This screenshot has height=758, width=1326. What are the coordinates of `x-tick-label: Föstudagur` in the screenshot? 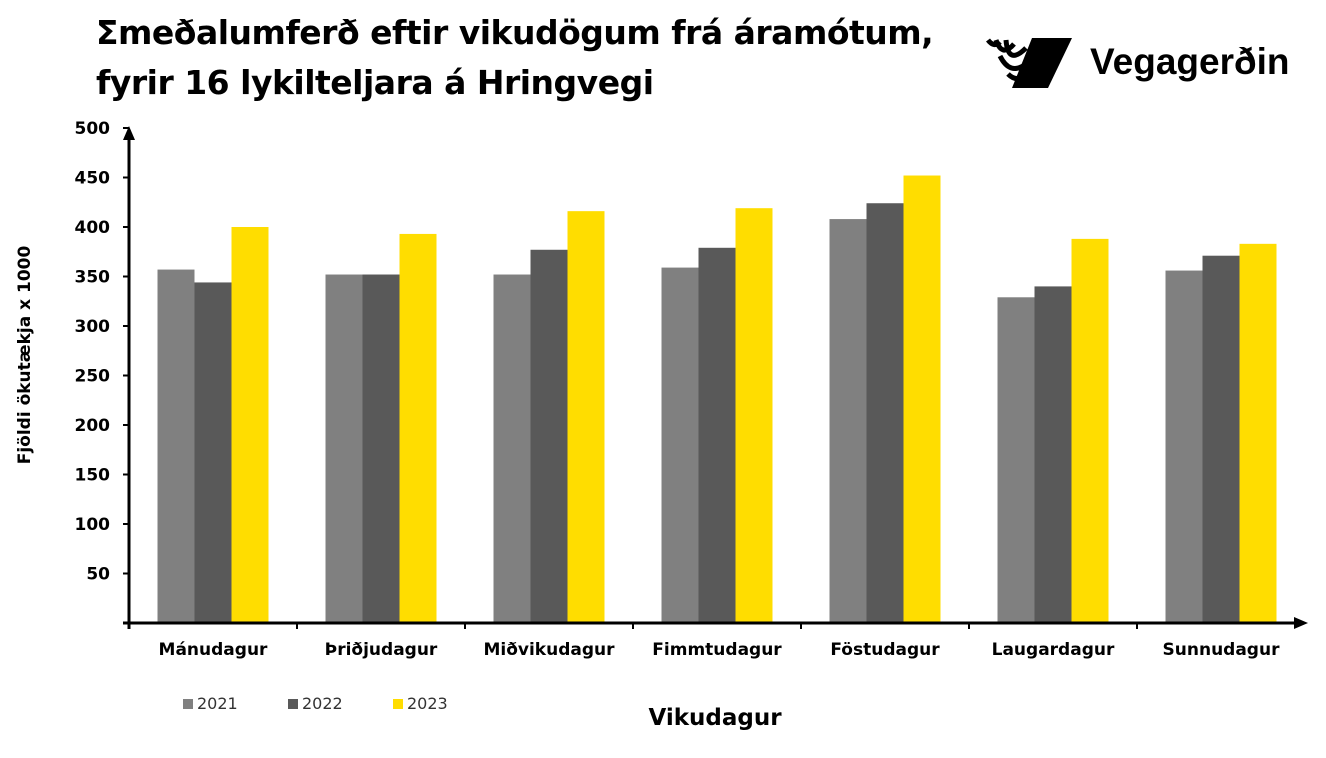 It's located at (885, 650).